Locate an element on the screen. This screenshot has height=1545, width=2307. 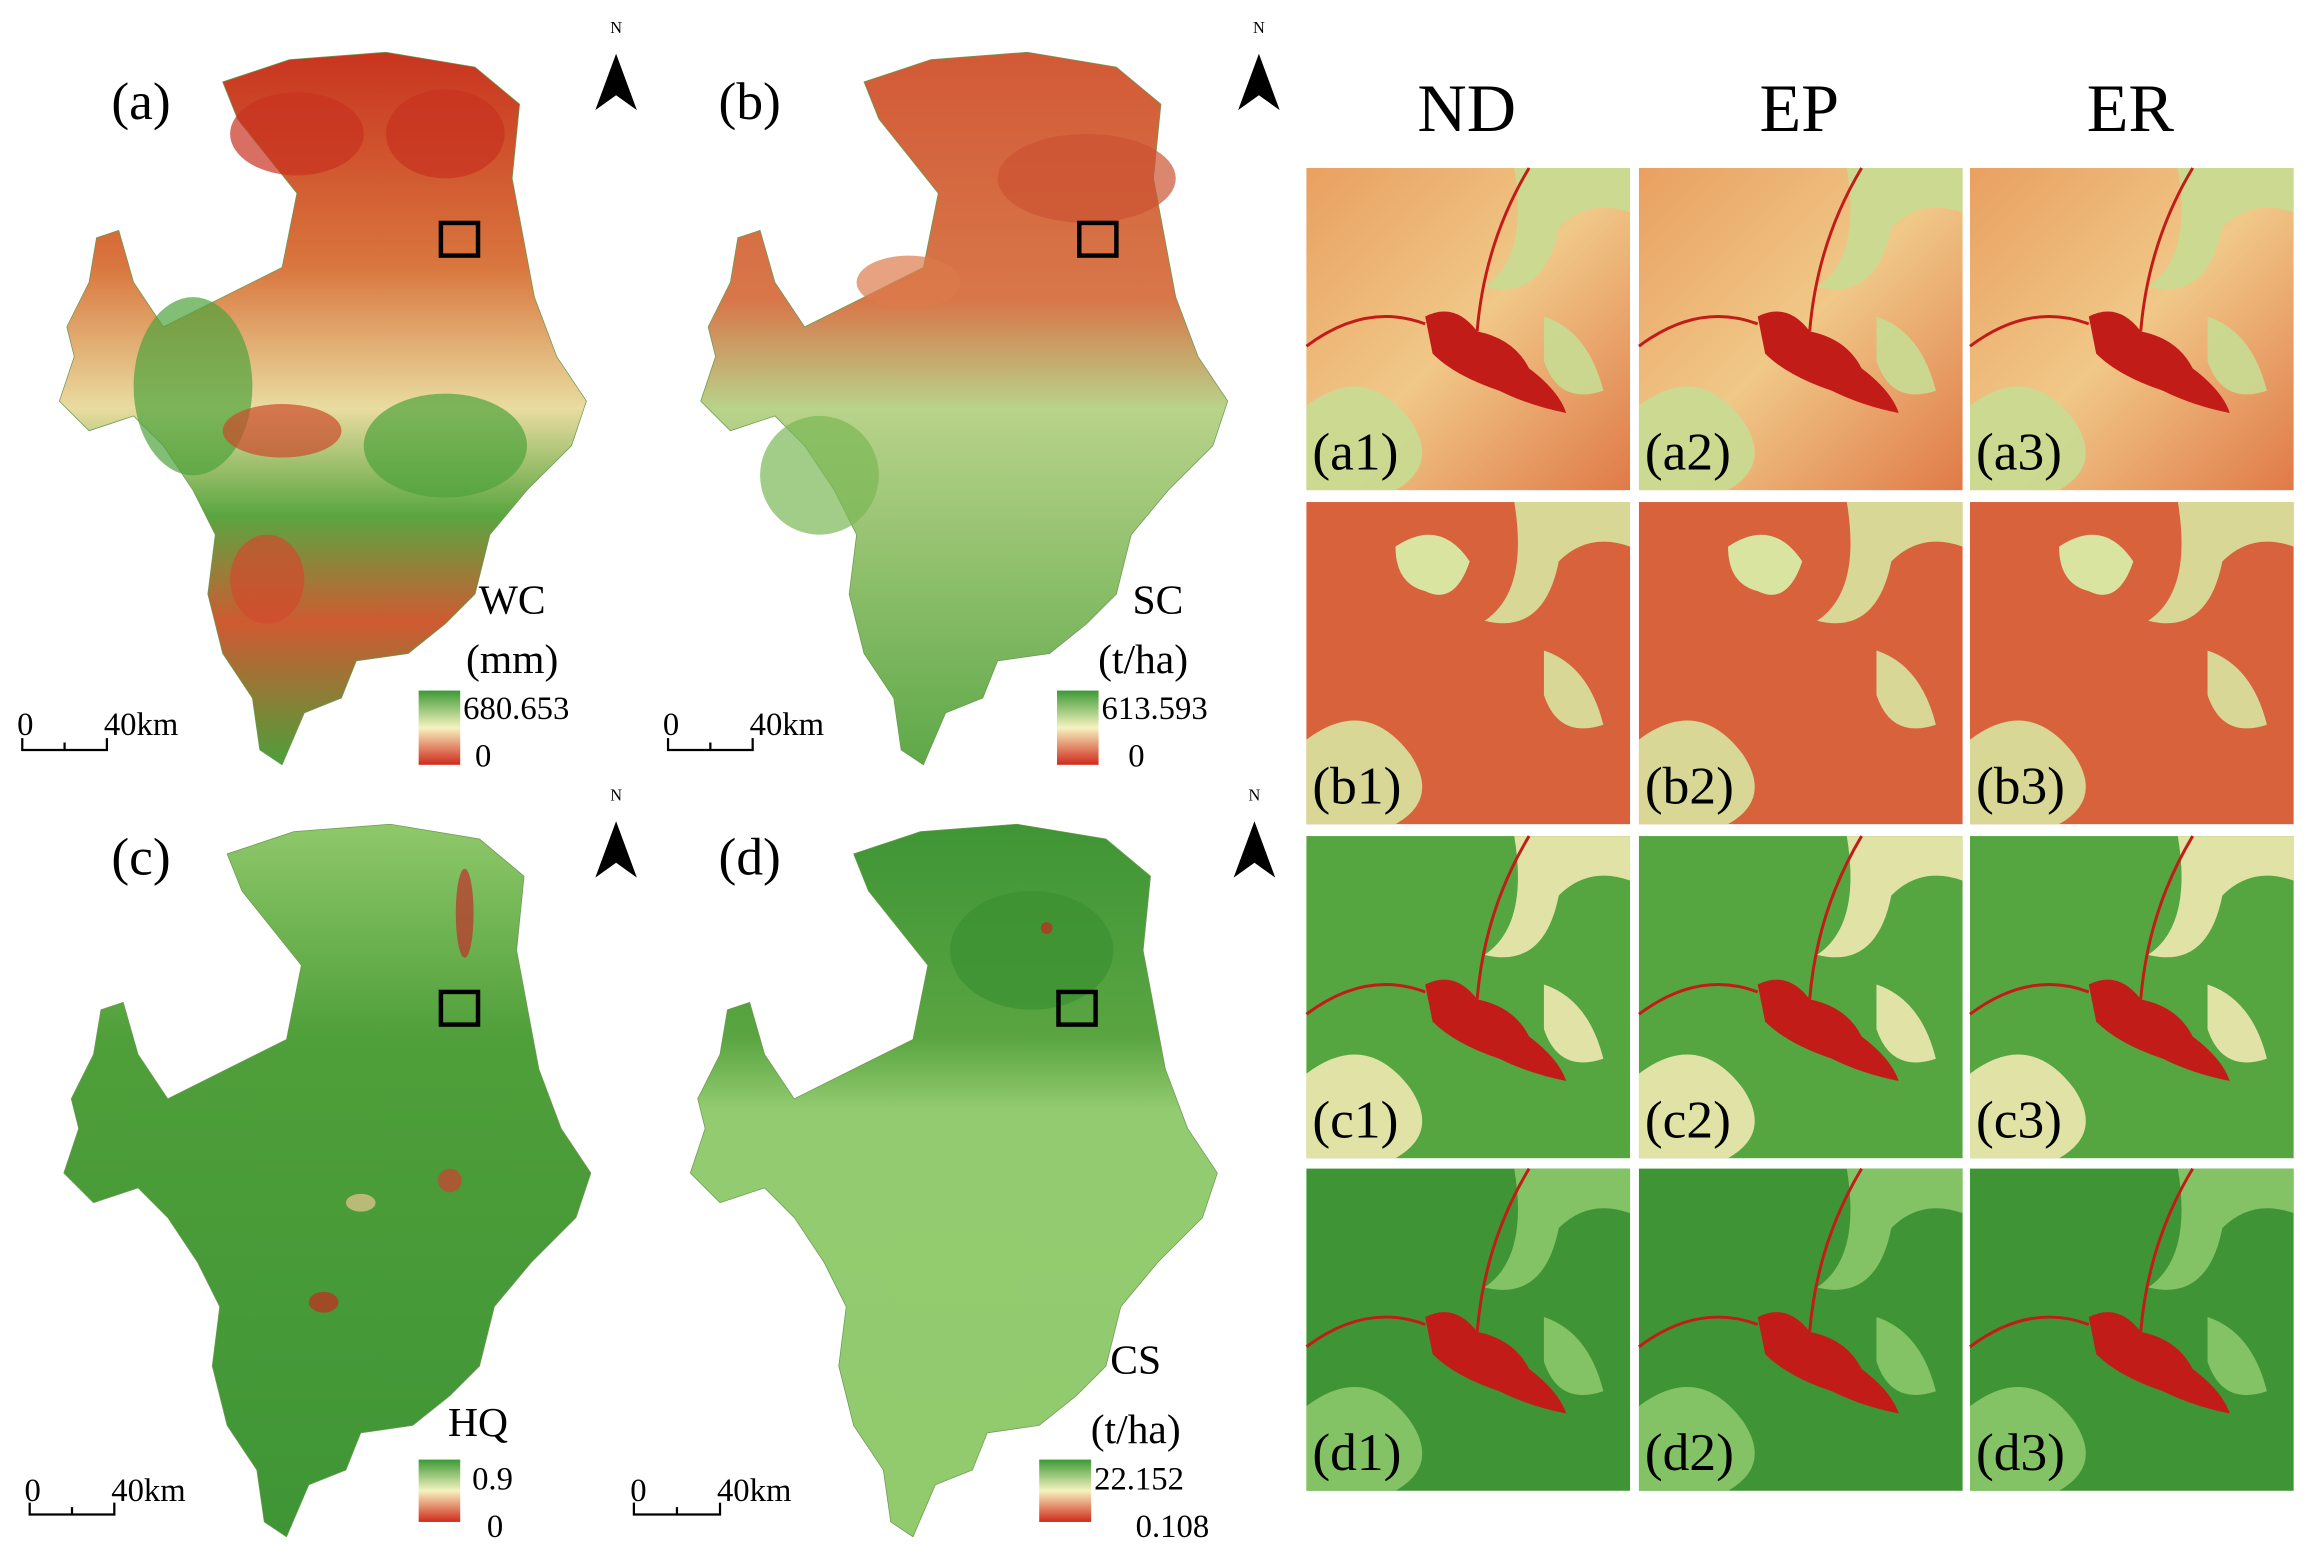
detail-tile: (a3) is located at coordinates (2131, 329).